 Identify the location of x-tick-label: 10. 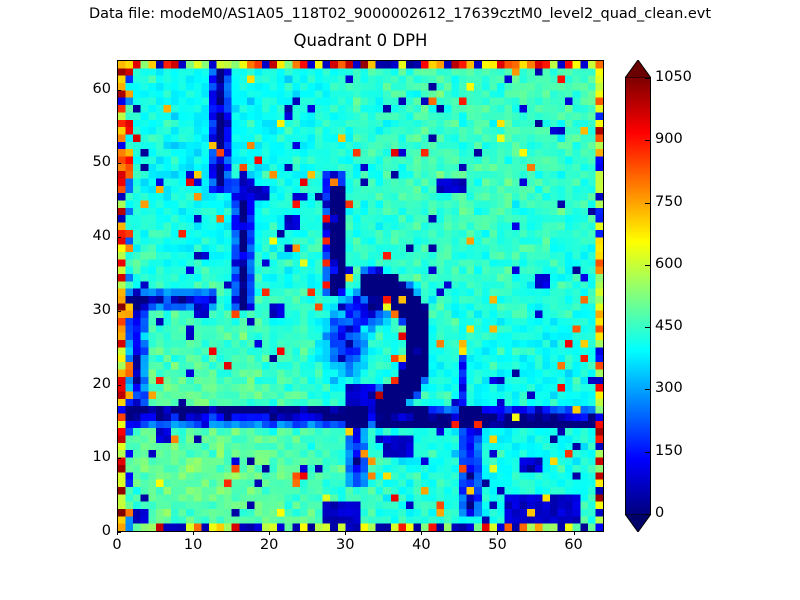
(193, 545).